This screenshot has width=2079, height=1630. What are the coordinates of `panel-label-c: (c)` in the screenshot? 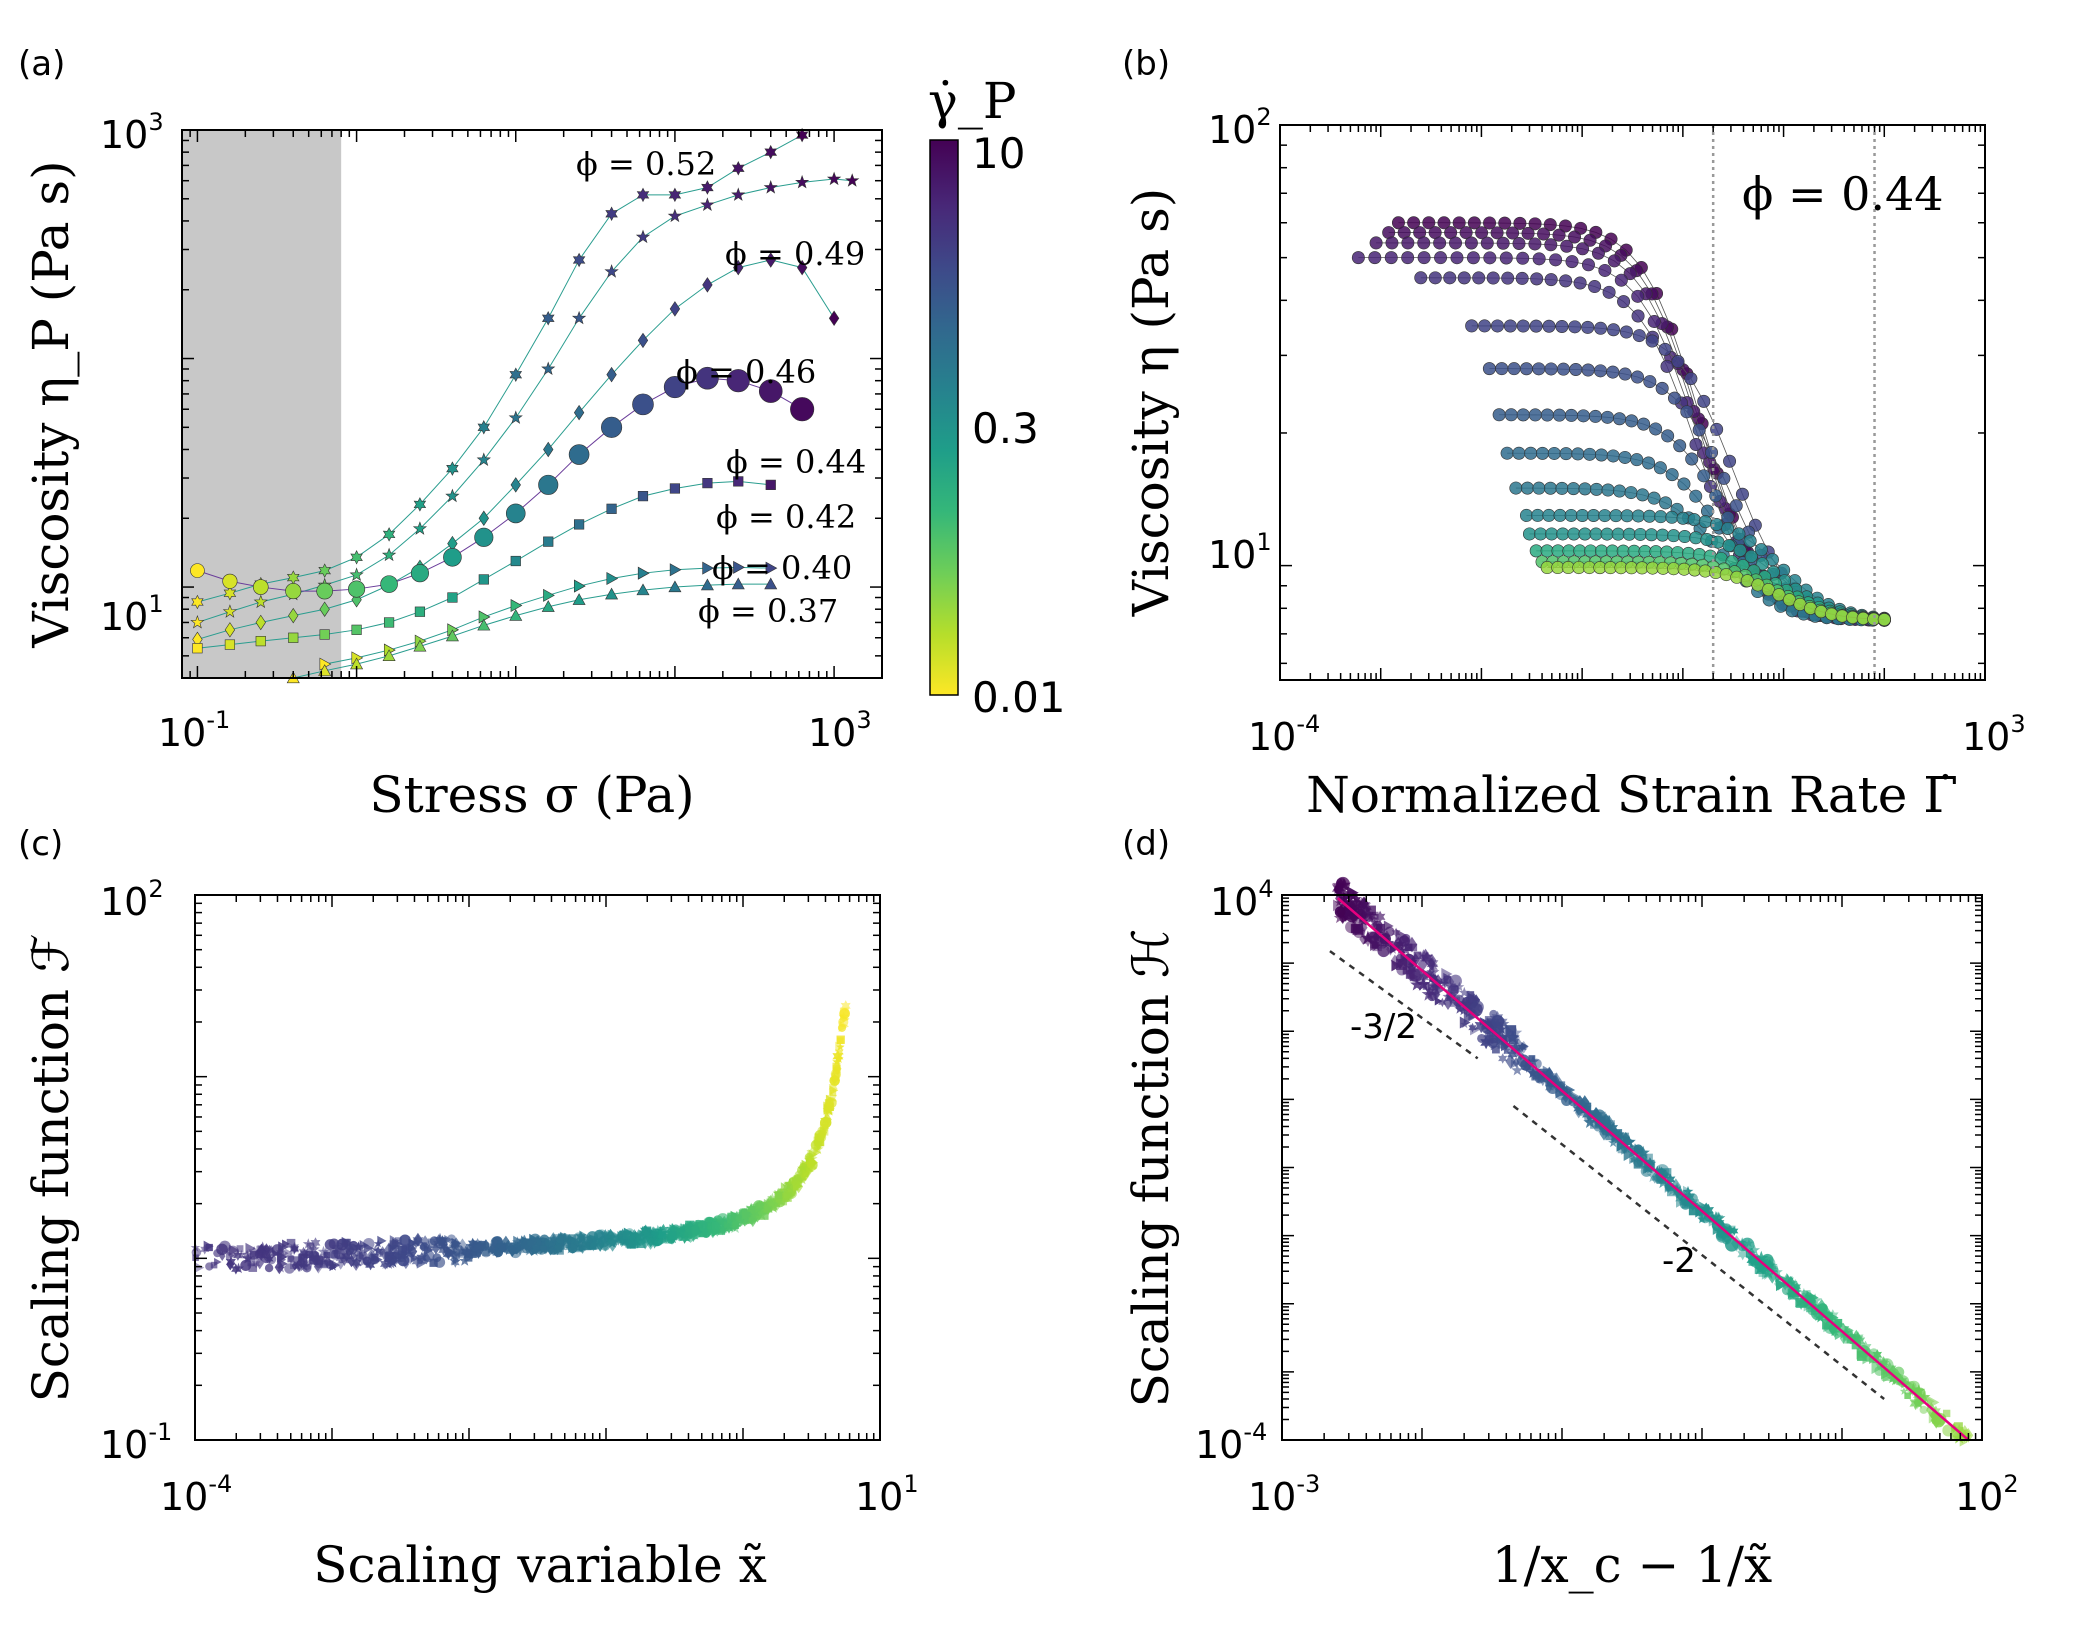 It's located at (40, 844).